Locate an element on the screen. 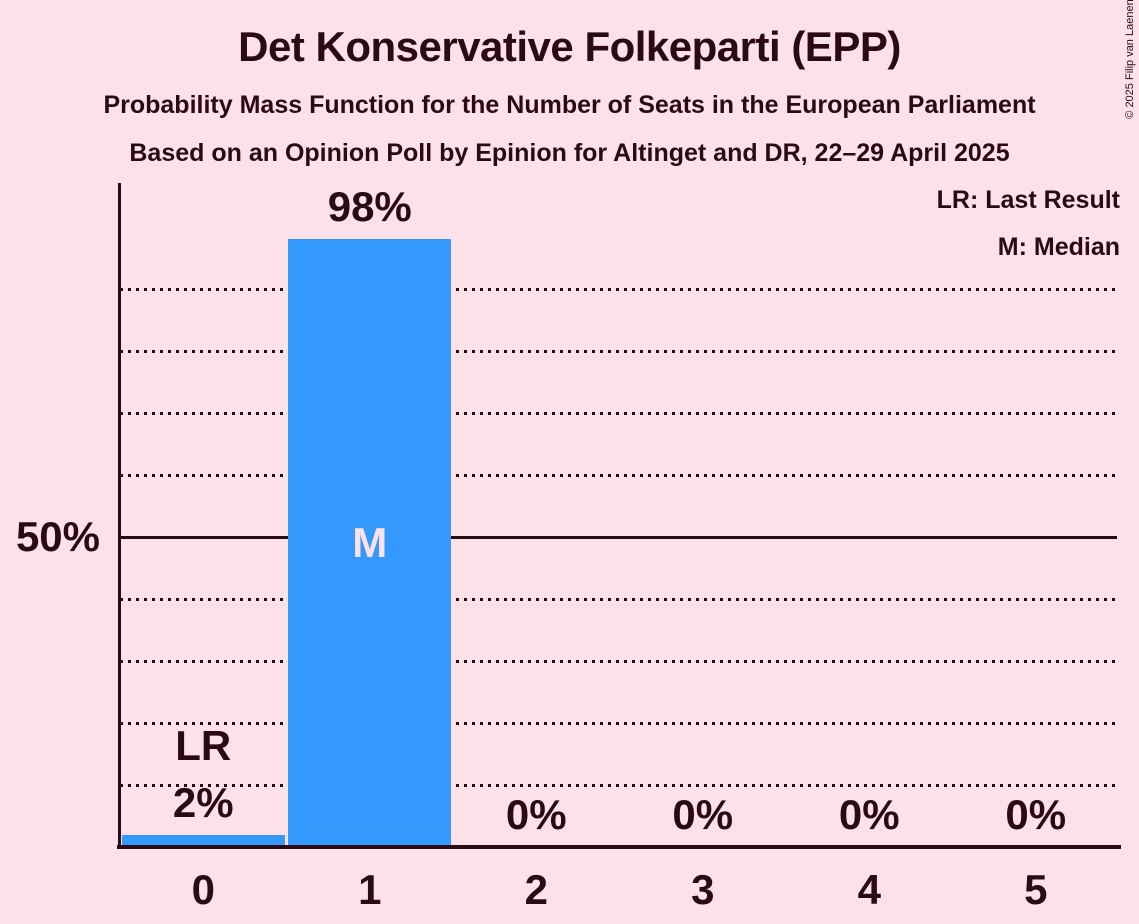 The image size is (1139, 924). median-marker: M is located at coordinates (370, 543).